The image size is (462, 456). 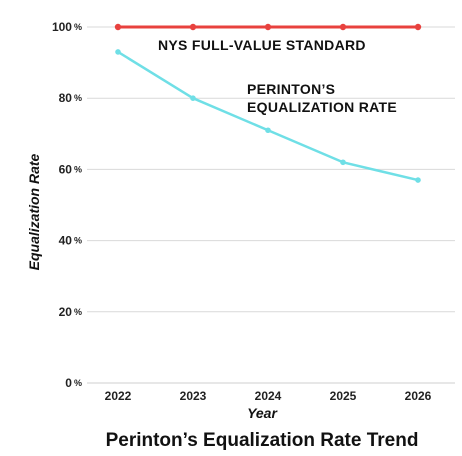 What do you see at coordinates (291, 89) in the screenshot?
I see `annotation-perinton-line1: PERINTON’S` at bounding box center [291, 89].